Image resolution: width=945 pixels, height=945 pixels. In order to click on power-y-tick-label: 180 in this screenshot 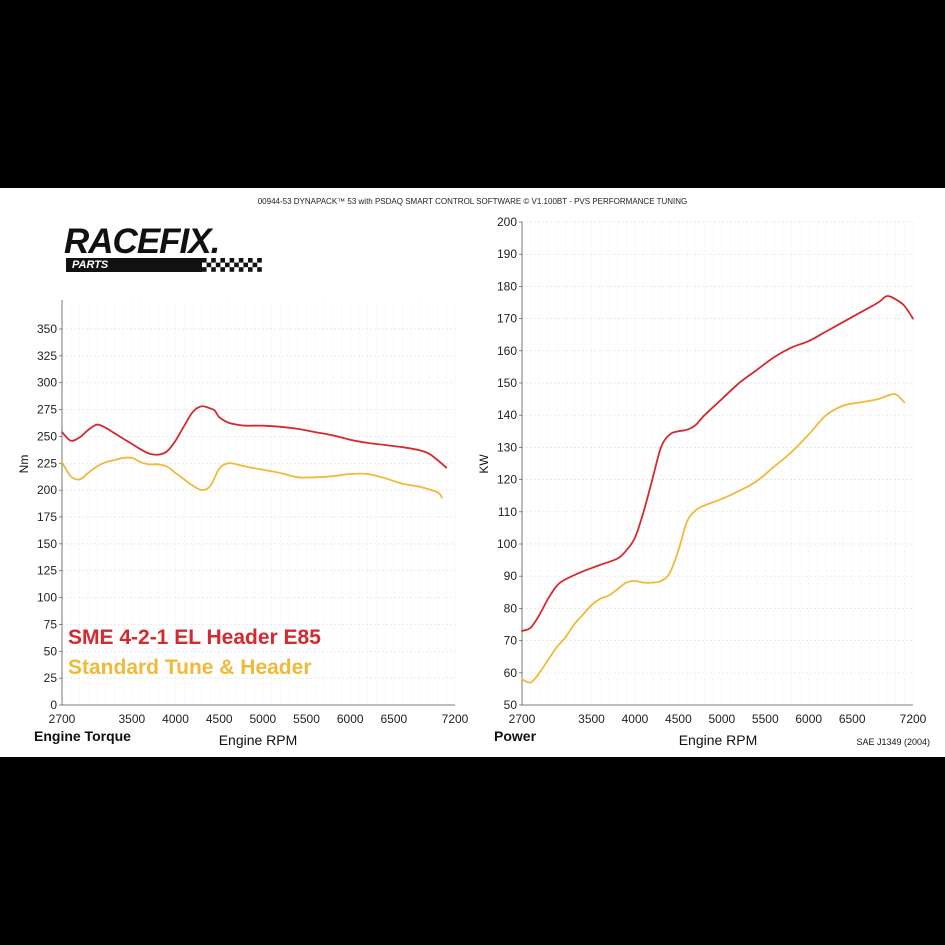, I will do `click(507, 286)`.